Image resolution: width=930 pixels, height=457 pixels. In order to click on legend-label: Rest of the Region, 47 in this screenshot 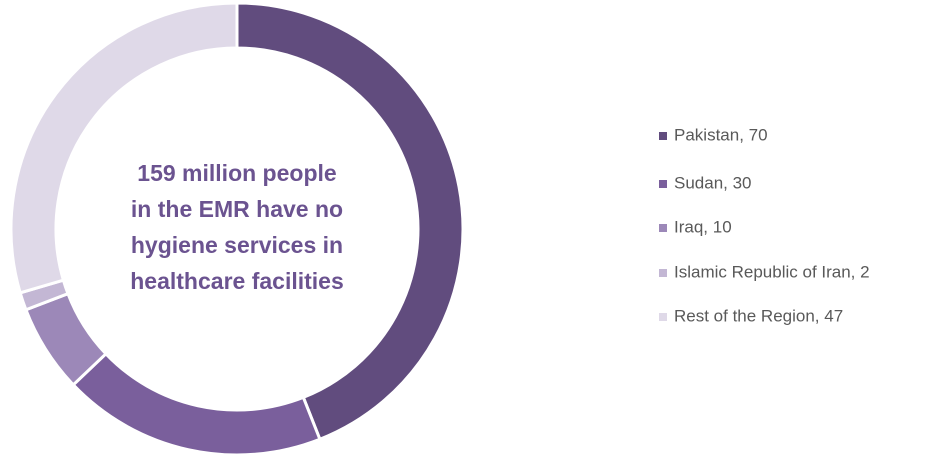, I will do `click(758, 315)`.